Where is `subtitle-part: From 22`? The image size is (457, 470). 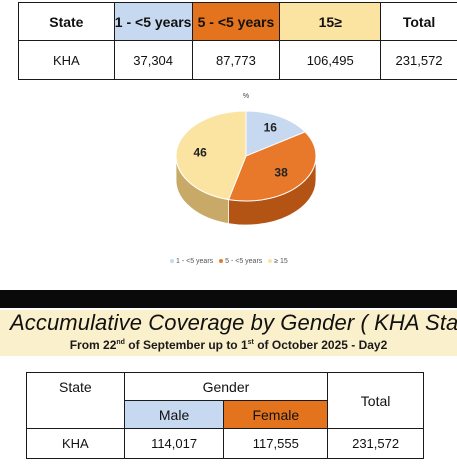 subtitle-part: From 22 is located at coordinates (93, 345).